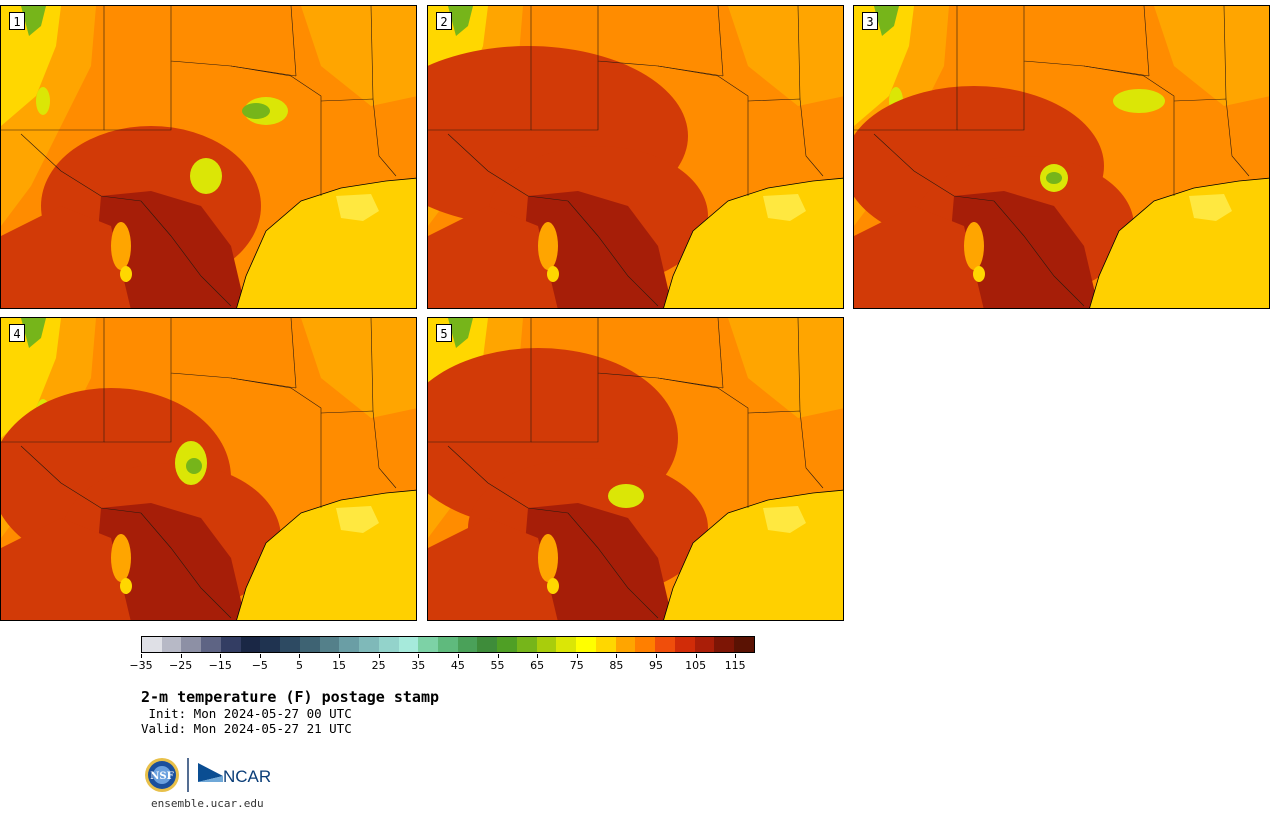  What do you see at coordinates (259, 665) in the screenshot?
I see `colorbar-tick-label: −5` at bounding box center [259, 665].